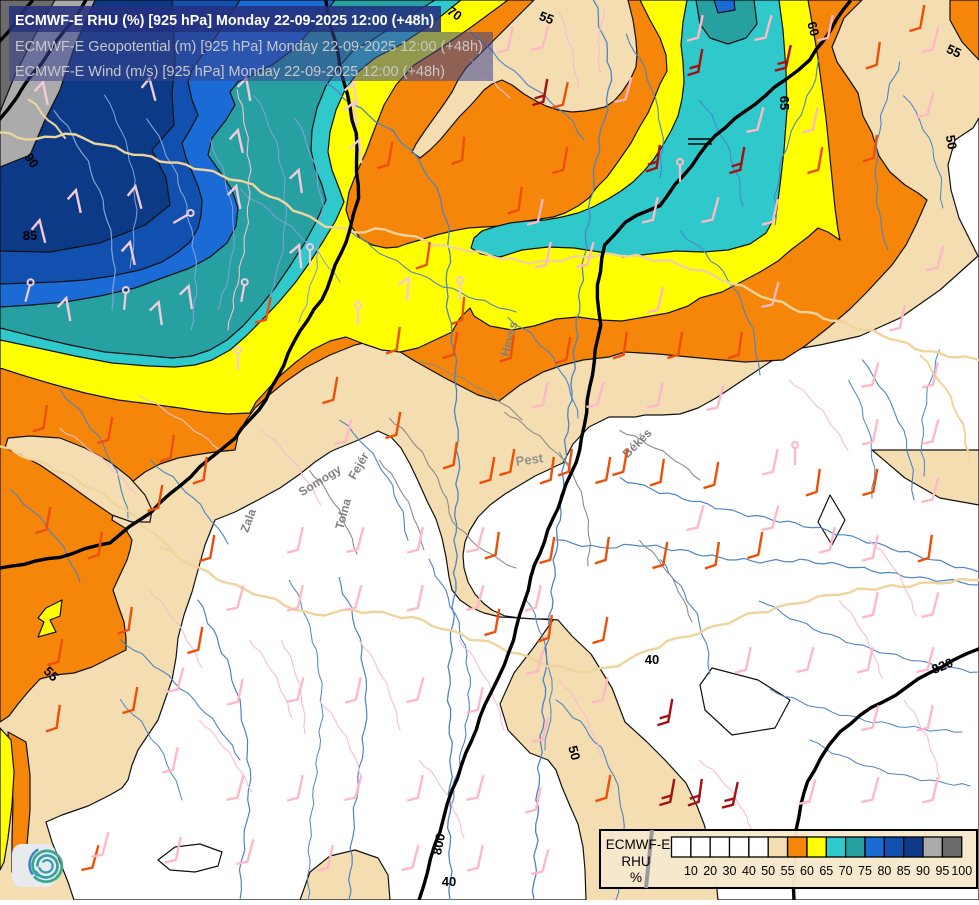  Describe the element at coordinates (942, 871) in the screenshot. I see `svg-text: 95` at that location.